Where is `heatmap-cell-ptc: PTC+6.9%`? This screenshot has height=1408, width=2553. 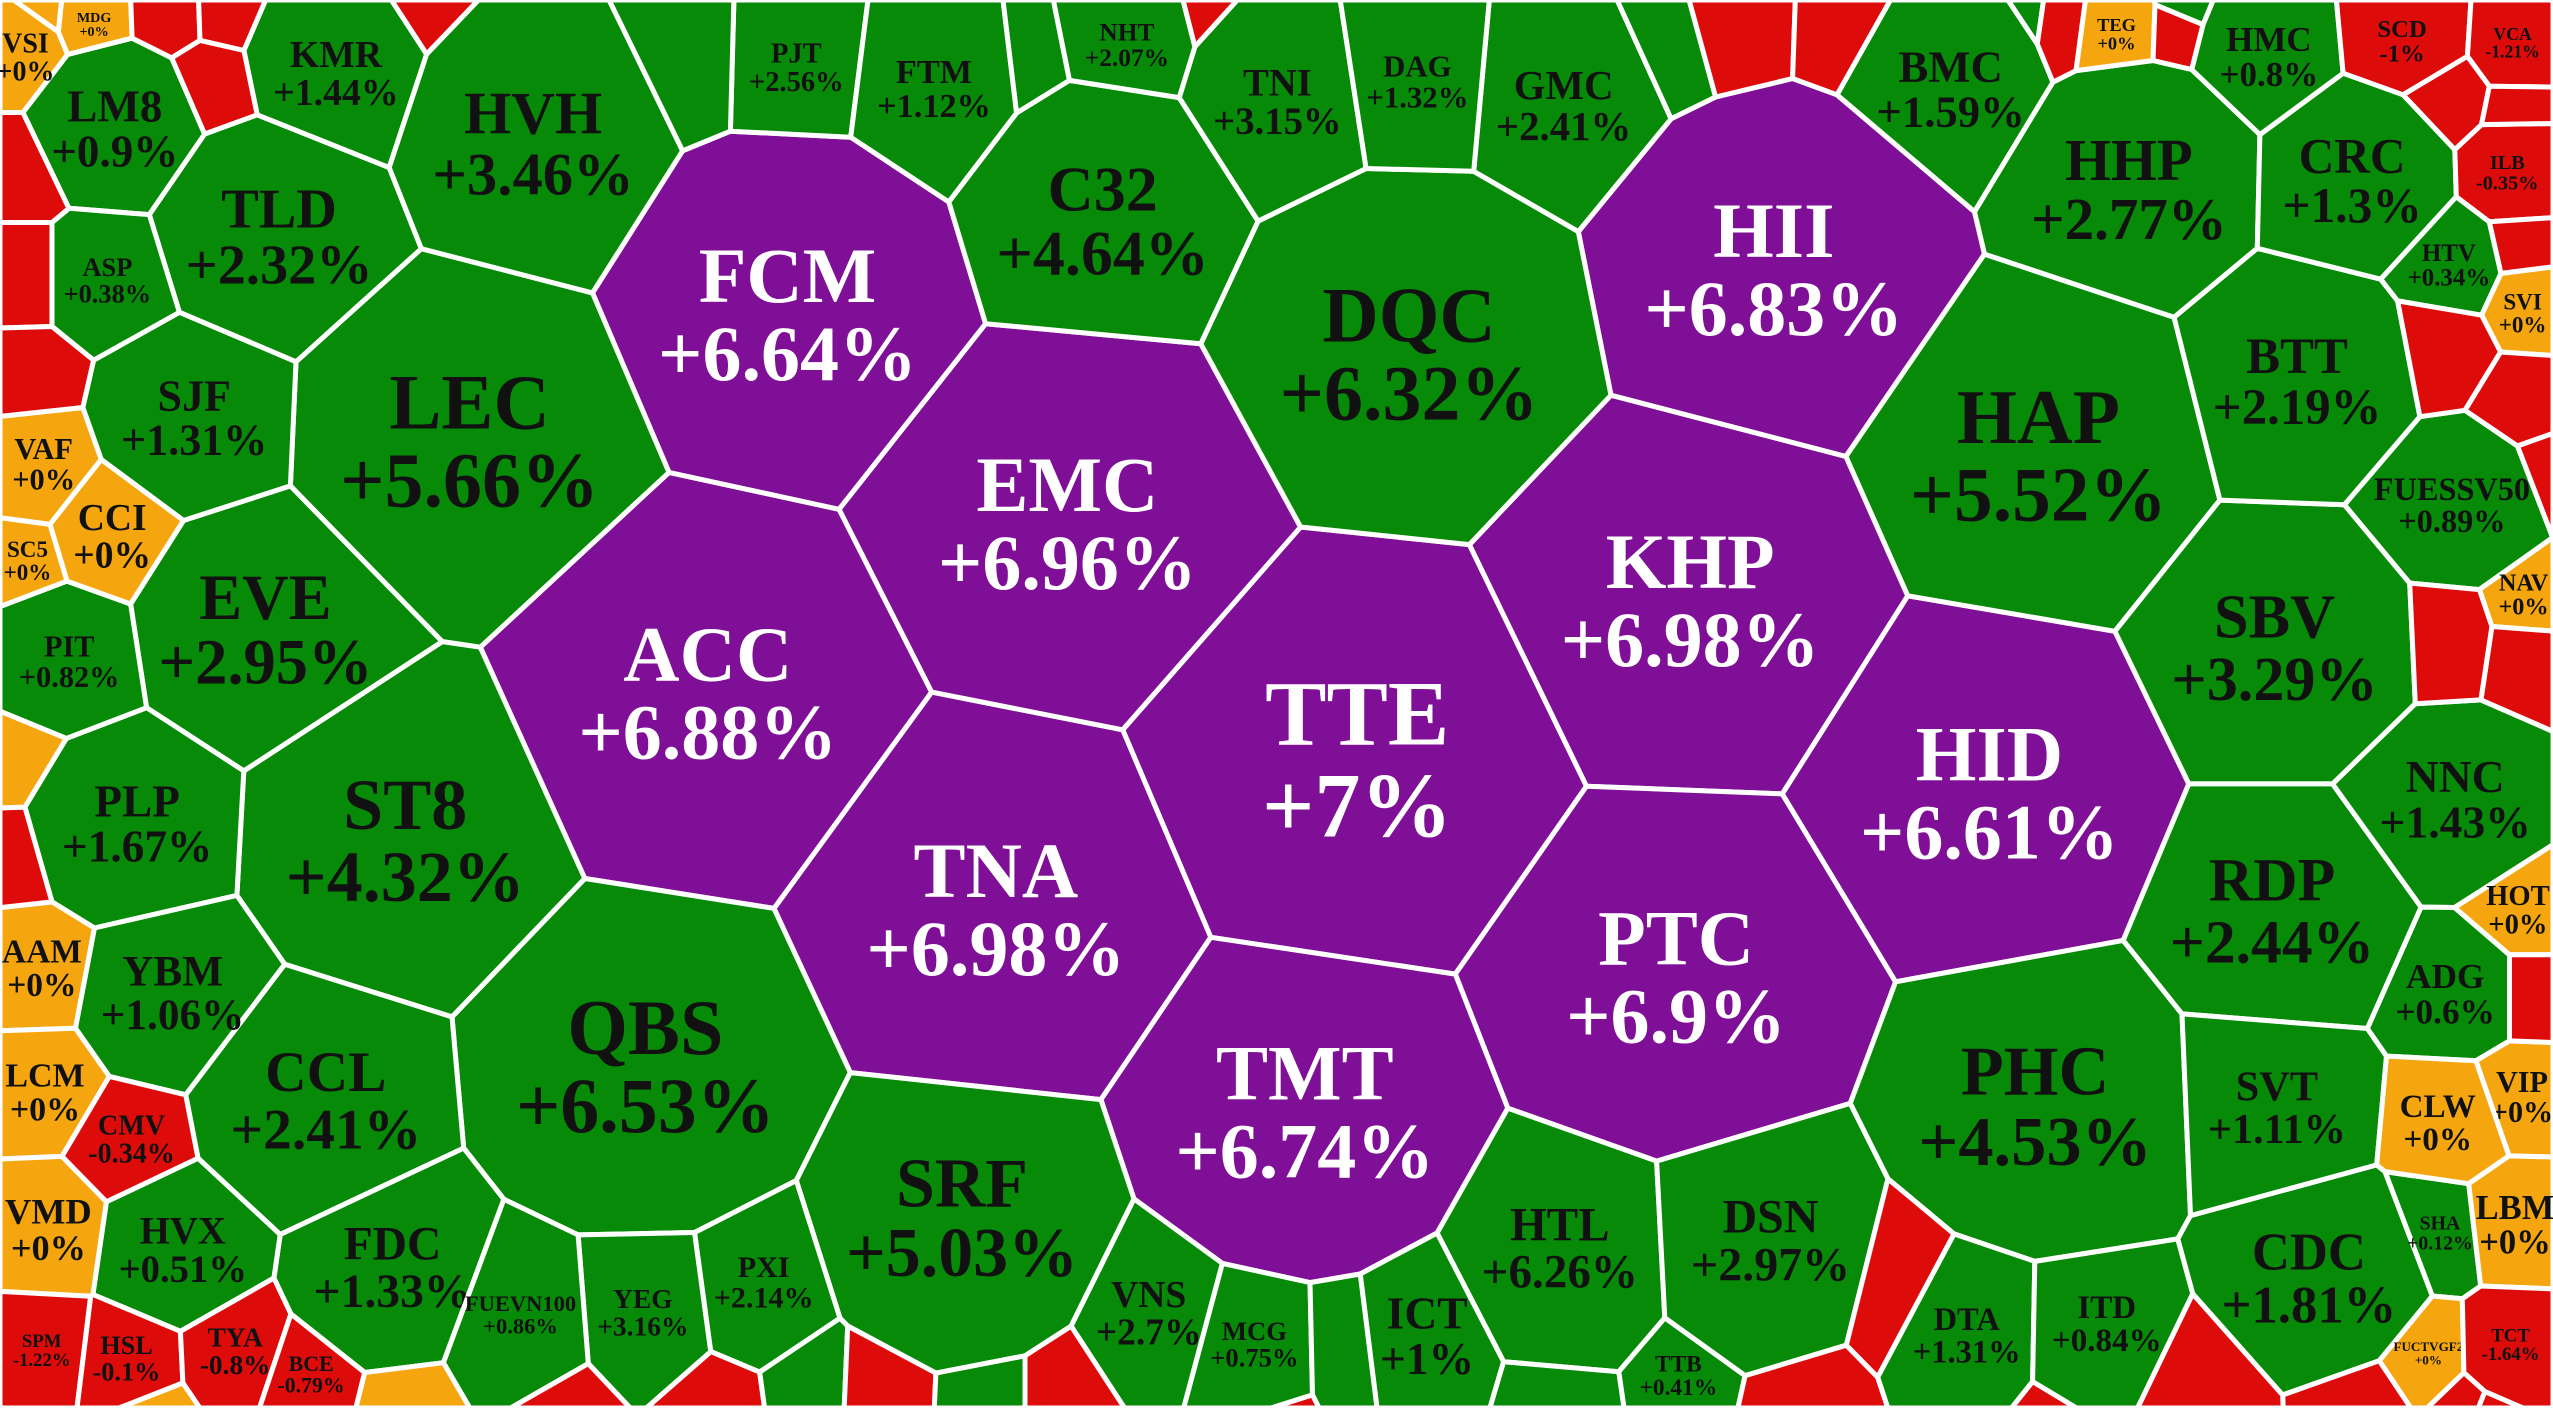
heatmap-cell-ptc: PTC+6.9% is located at coordinates (1675, 973).